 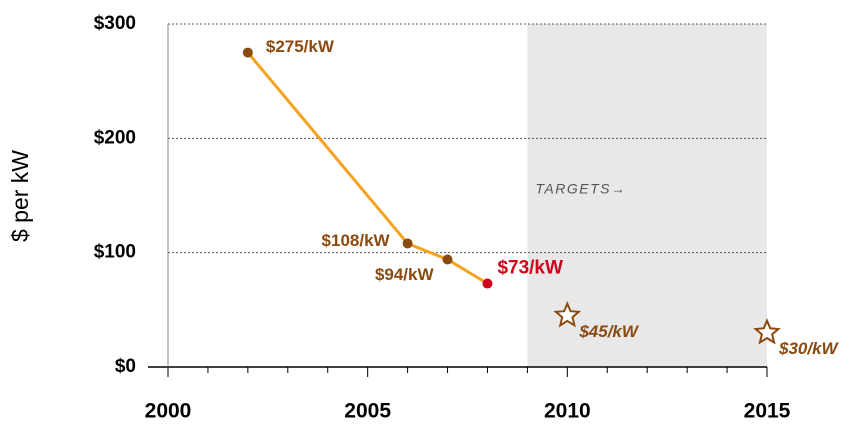 I want to click on x-tick-label: 2015, so click(x=767, y=411).